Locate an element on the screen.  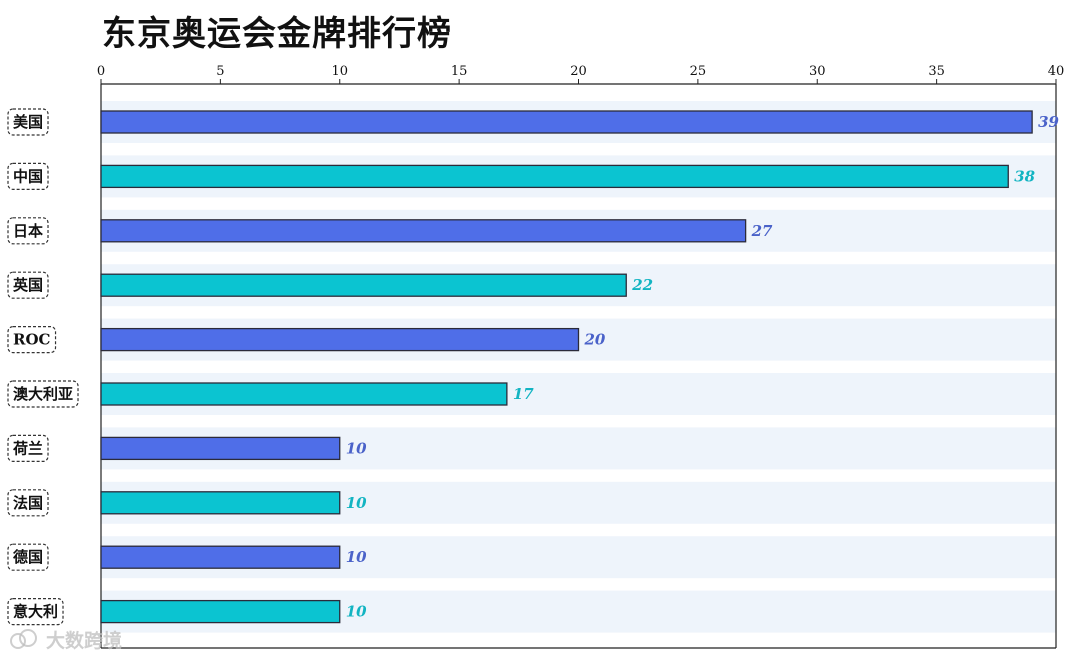
category-label: 澳大利亚 is located at coordinates (43, 394).